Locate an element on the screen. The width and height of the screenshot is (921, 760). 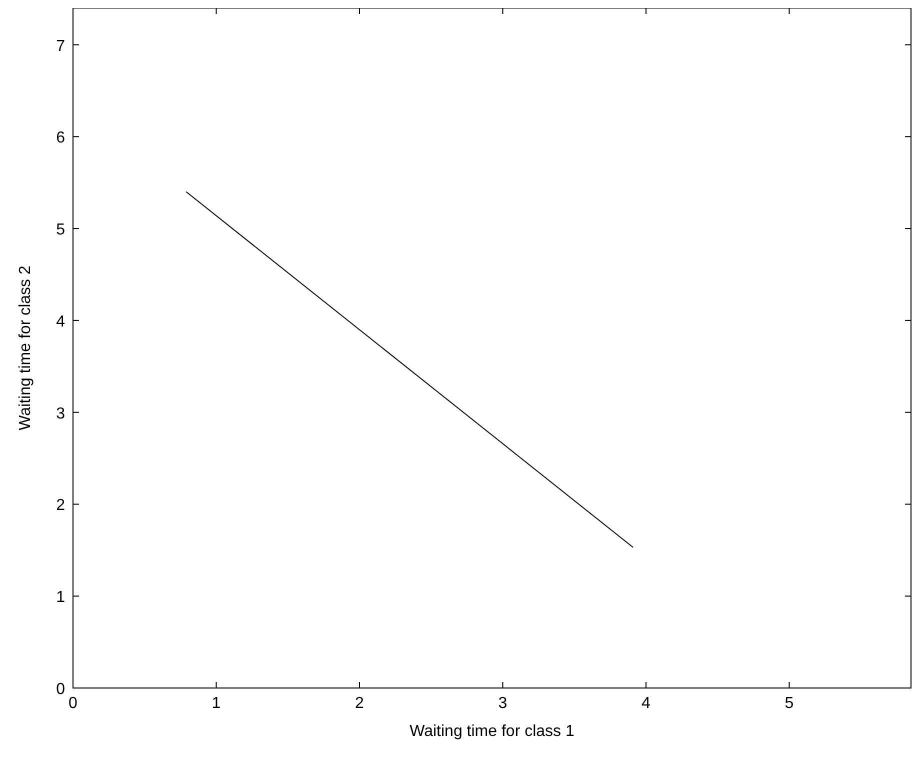
x-tick-label: 4 is located at coordinates (646, 703).